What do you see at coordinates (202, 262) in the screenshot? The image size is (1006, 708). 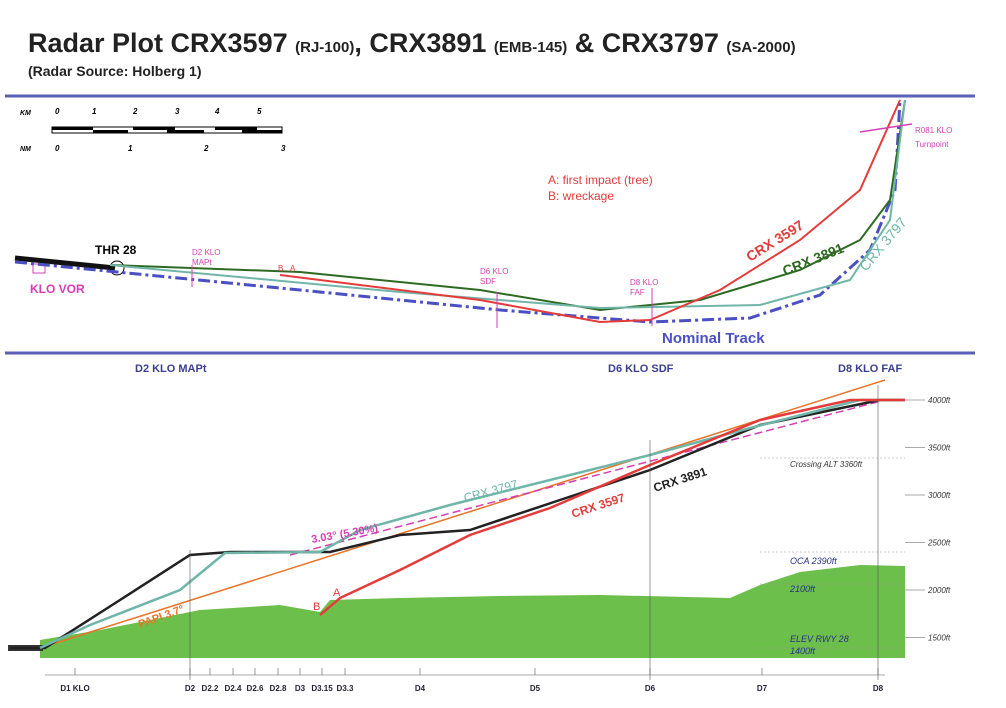 I see `fix-label: MAPt` at bounding box center [202, 262].